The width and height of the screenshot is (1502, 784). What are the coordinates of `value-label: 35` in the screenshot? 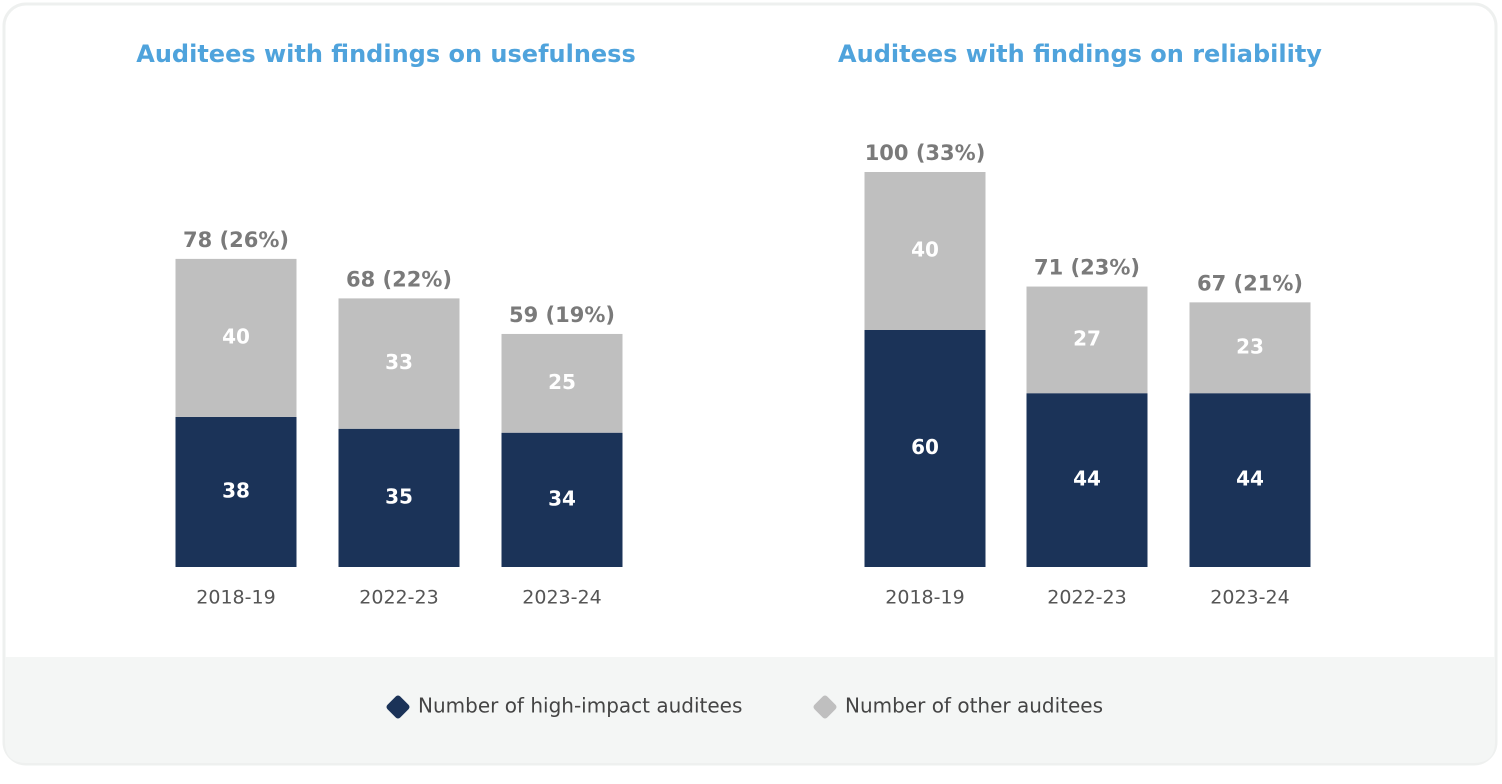 It's located at (399, 496).